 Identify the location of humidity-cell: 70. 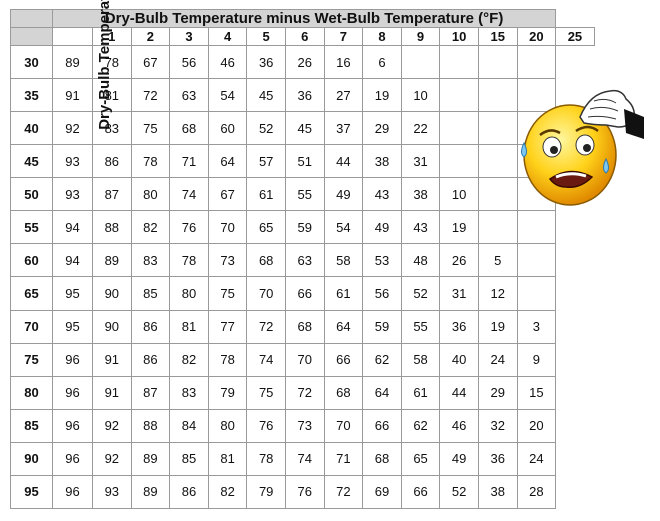
(266, 293).